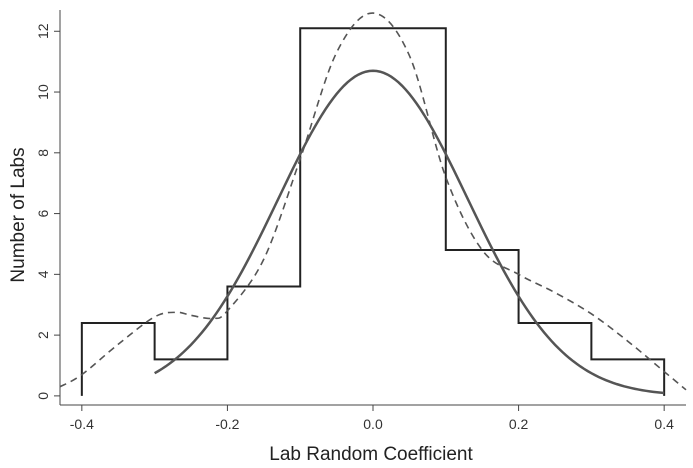 Image resolution: width=693 pixels, height=468 pixels. I want to click on x-tick-label: 0.0, so click(373, 424).